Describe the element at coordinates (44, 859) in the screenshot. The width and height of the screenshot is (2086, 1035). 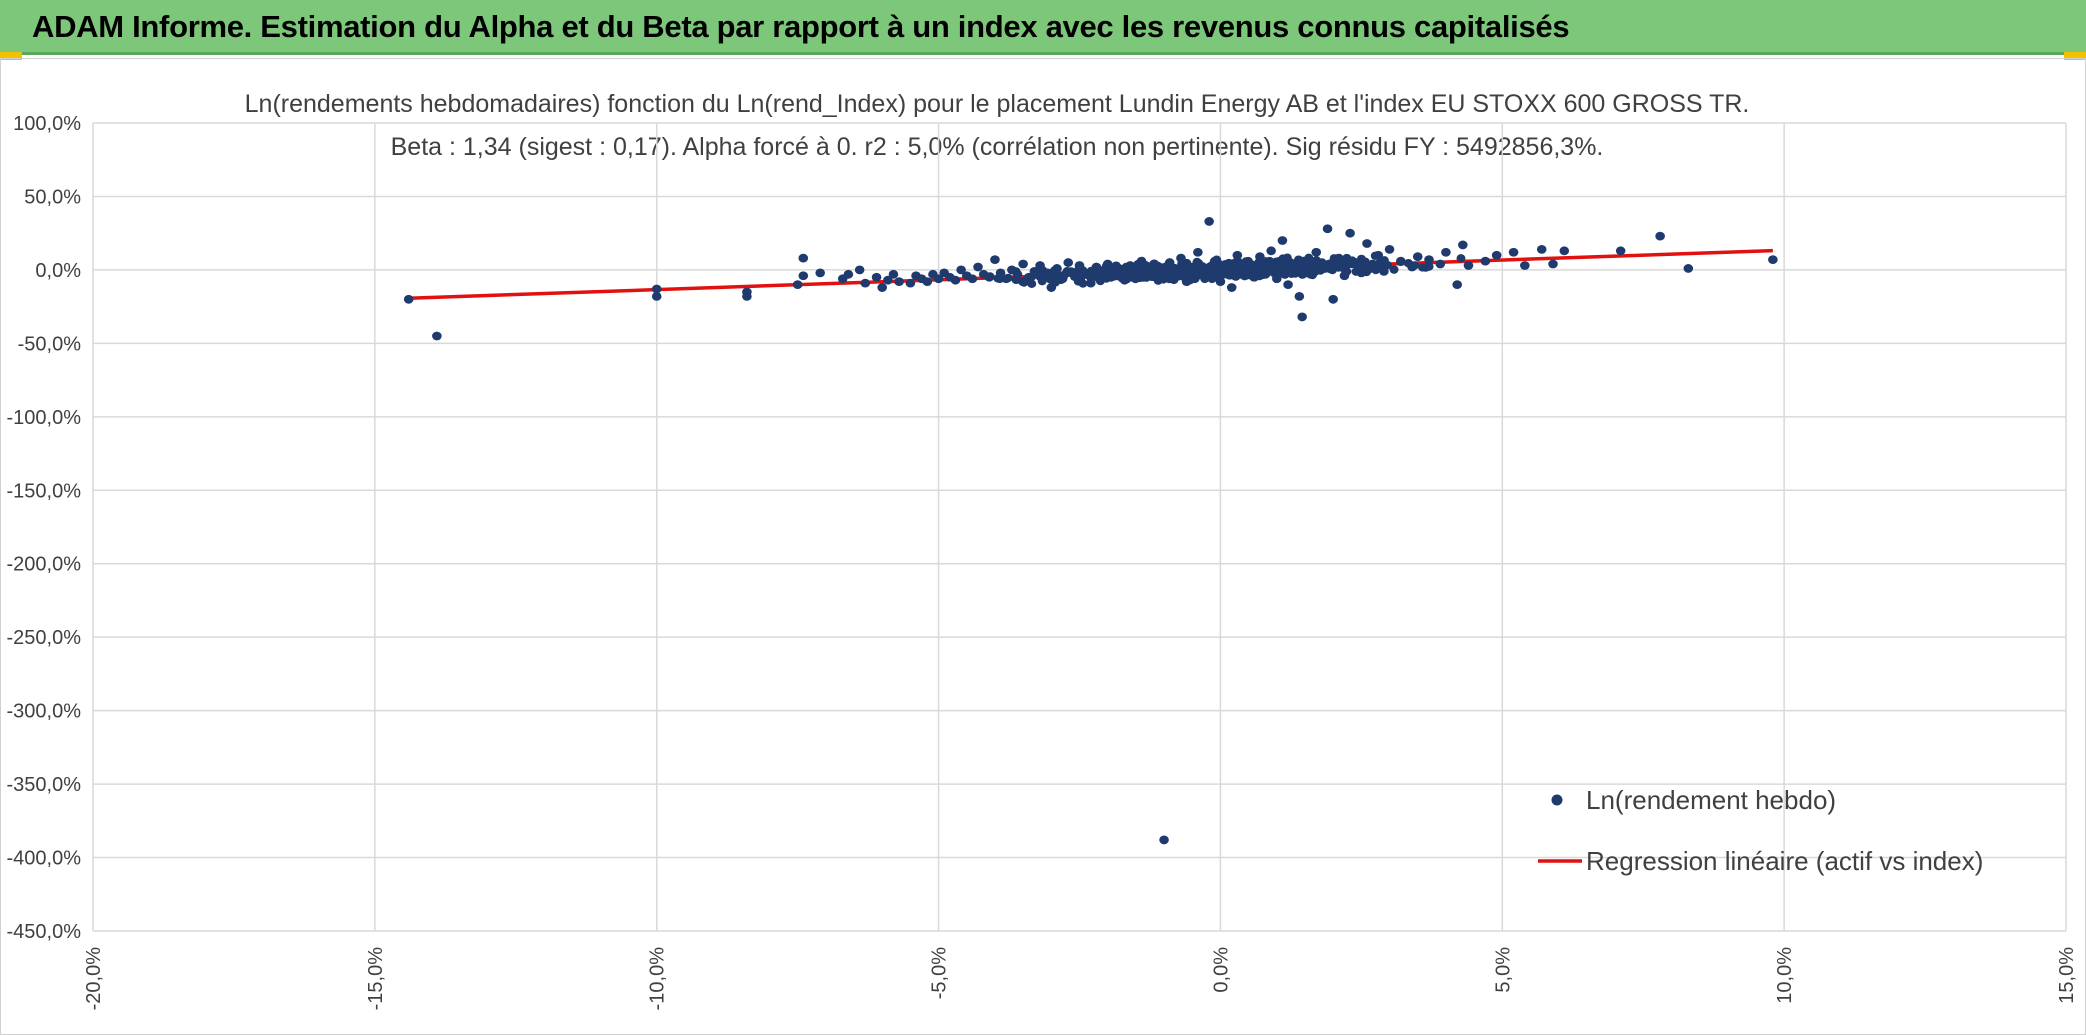
I see `y-tick-label: -400,0%` at that location.